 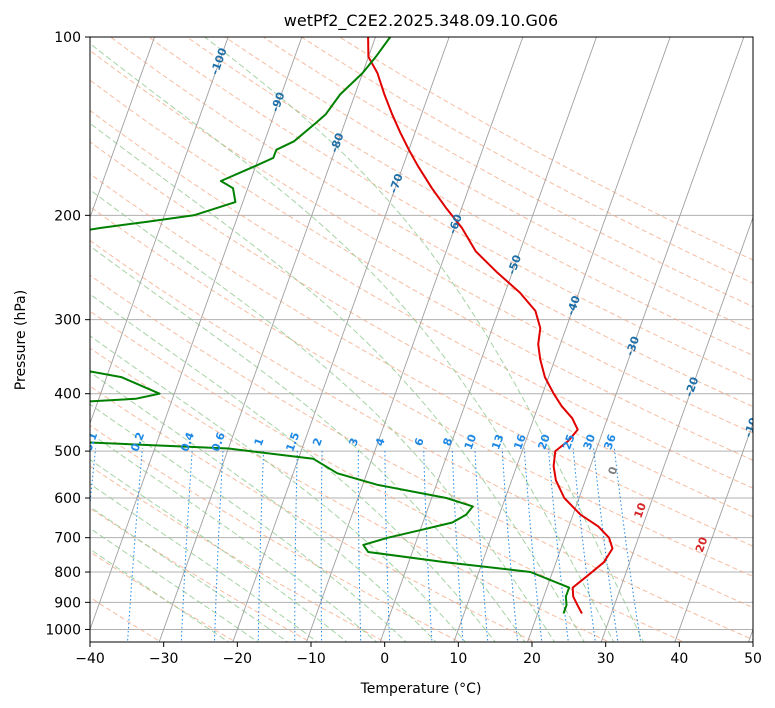 What do you see at coordinates (455, 223) in the screenshot?
I see `isotherm-label: -60` at bounding box center [455, 223].